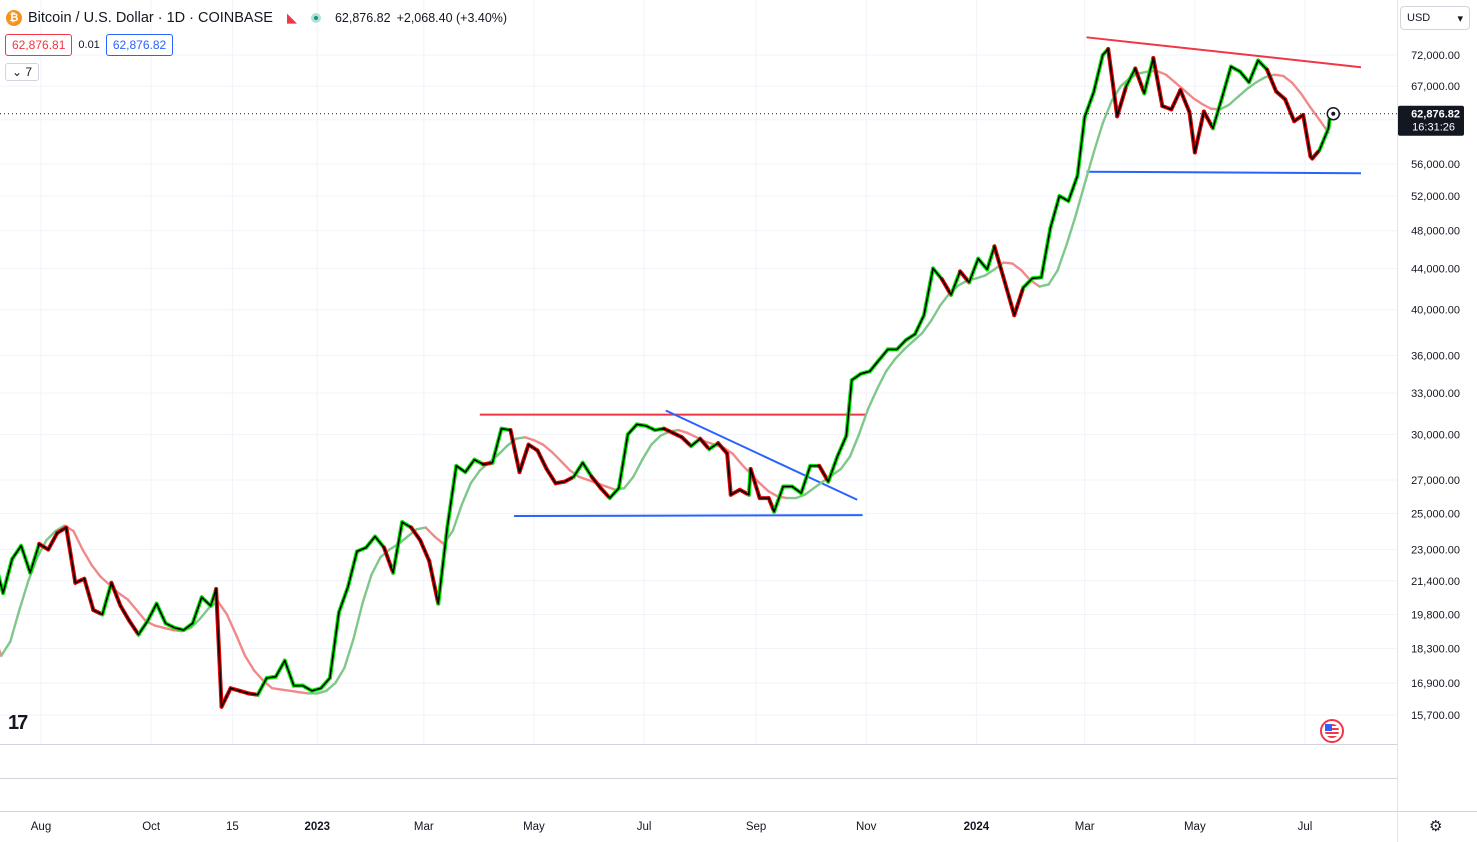  What do you see at coordinates (1435, 18) in the screenshot?
I see `currency-select: USD ▾` at bounding box center [1435, 18].